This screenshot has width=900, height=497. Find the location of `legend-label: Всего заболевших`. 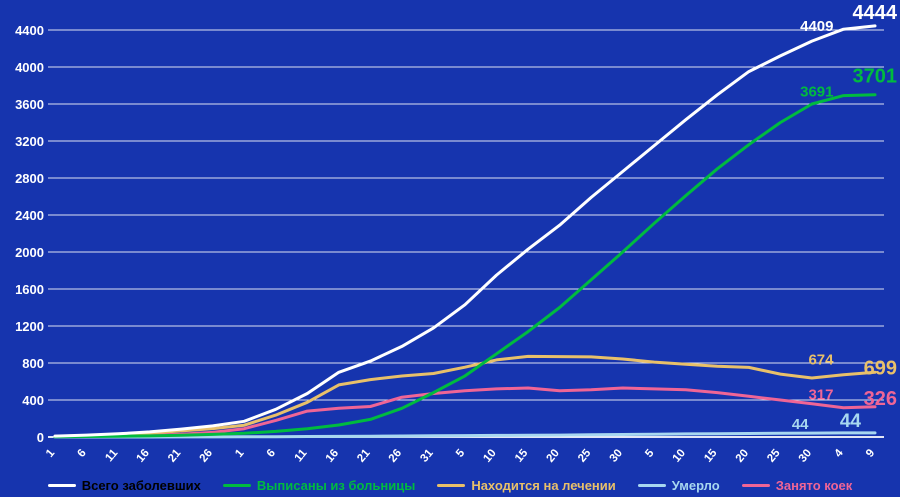

legend-label: Всего заболевших is located at coordinates (141, 485).